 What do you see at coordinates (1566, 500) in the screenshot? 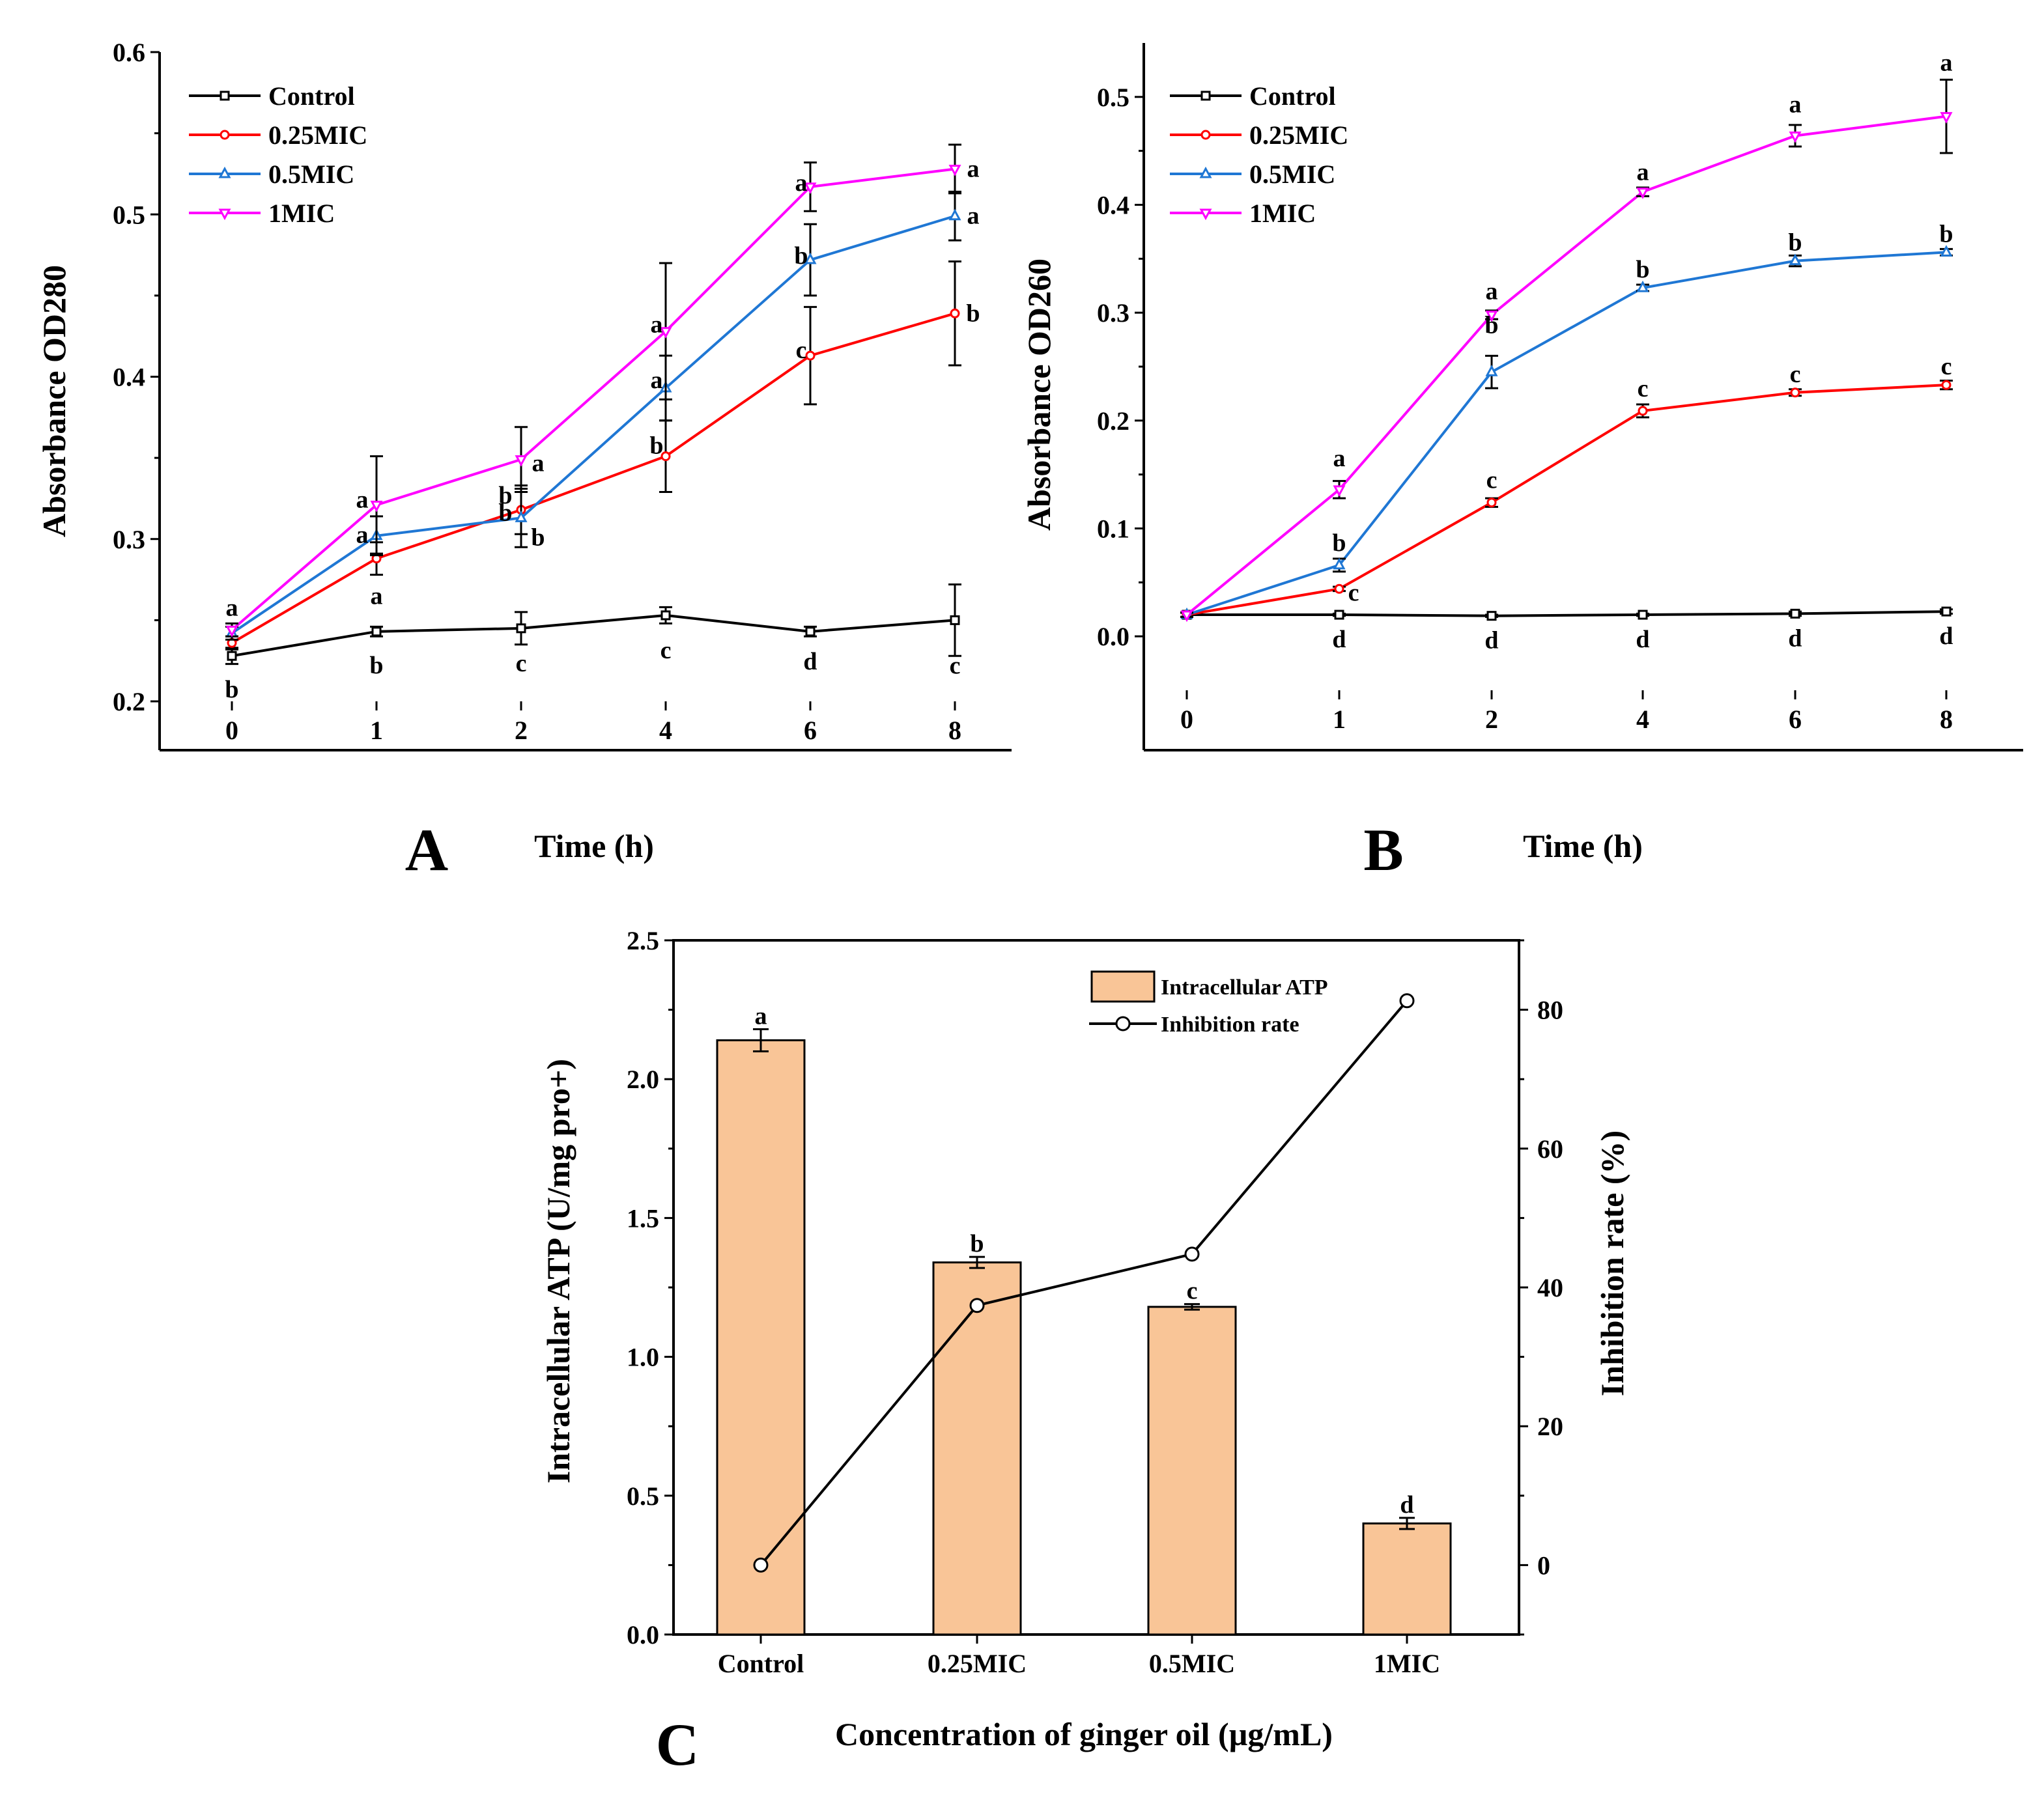
I see `series-mic025` at bounding box center [1566, 500].